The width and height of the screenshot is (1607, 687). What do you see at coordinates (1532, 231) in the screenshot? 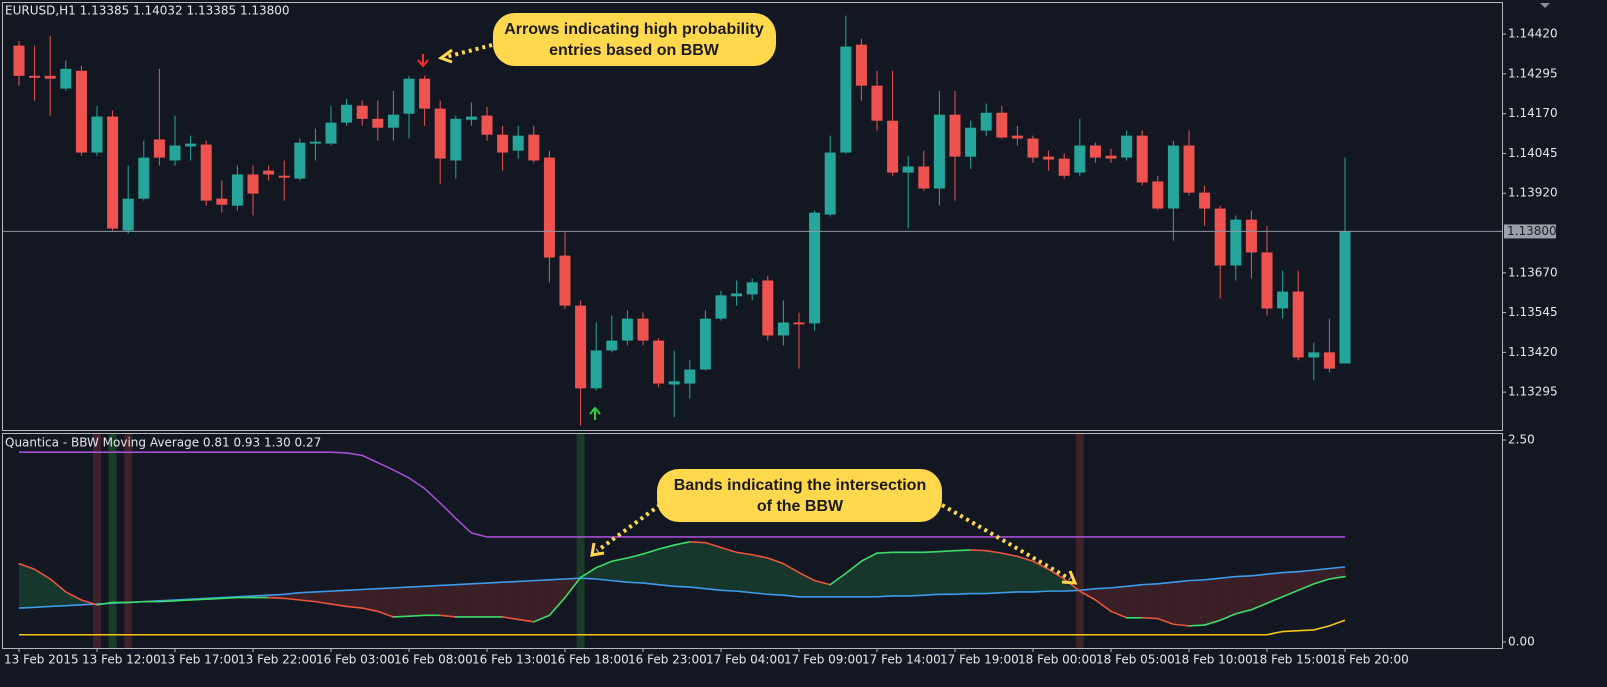
I see `current-price-label: 1.13800` at bounding box center [1532, 231].